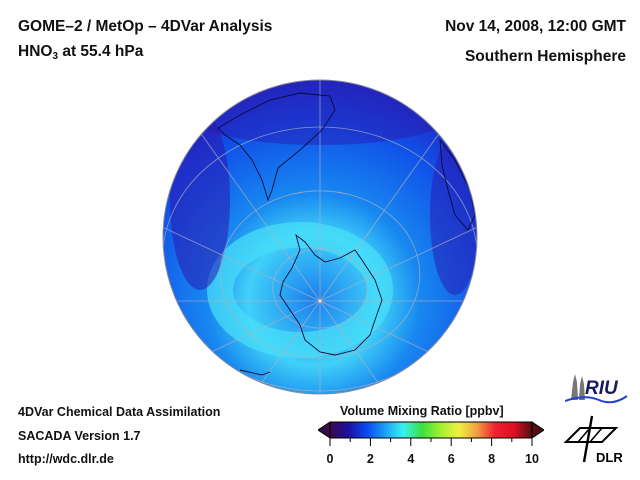 This screenshot has height=480, width=640. I want to click on colorbar-over-arrow, so click(537, 430).